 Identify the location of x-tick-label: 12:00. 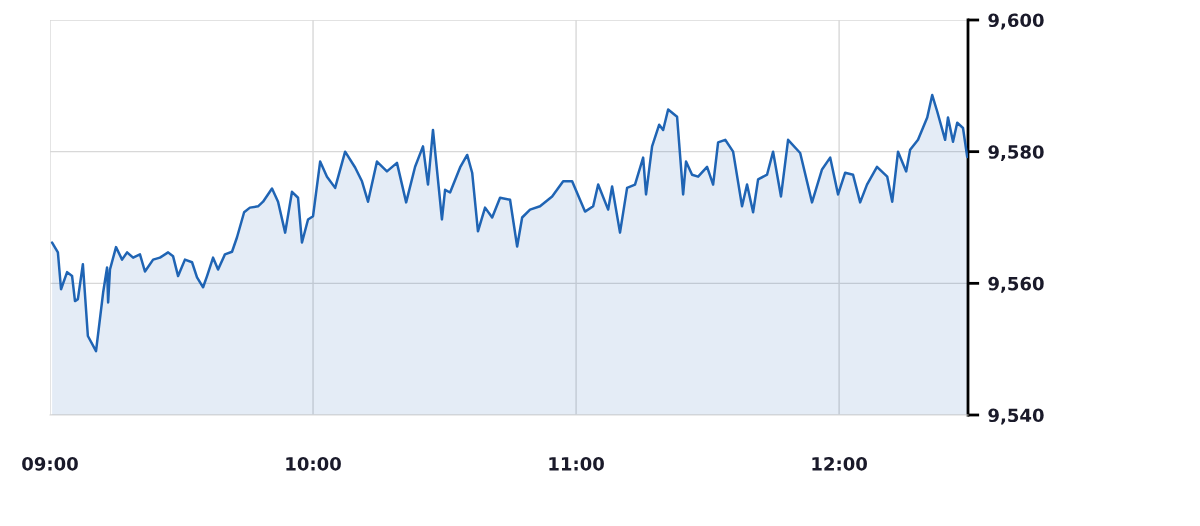
(839, 463).